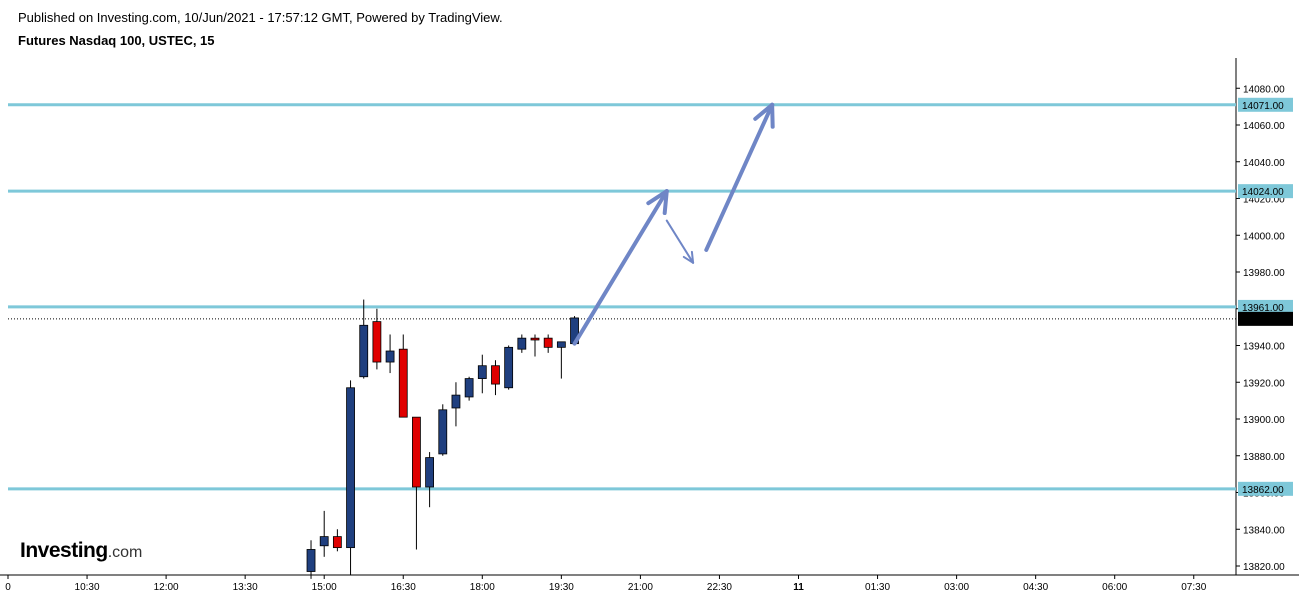 The height and width of the screenshot is (598, 1299). Describe the element at coordinates (1264, 89) in the screenshot. I see `y-tick-label: 14080.00` at that location.